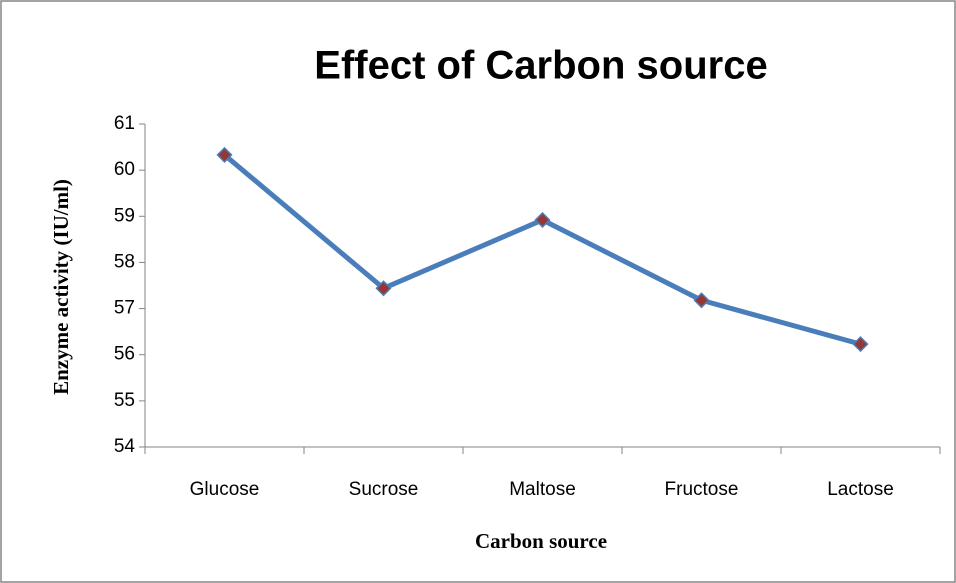  Describe the element at coordinates (384, 489) in the screenshot. I see `x-tick-label: Sucrose` at that location.